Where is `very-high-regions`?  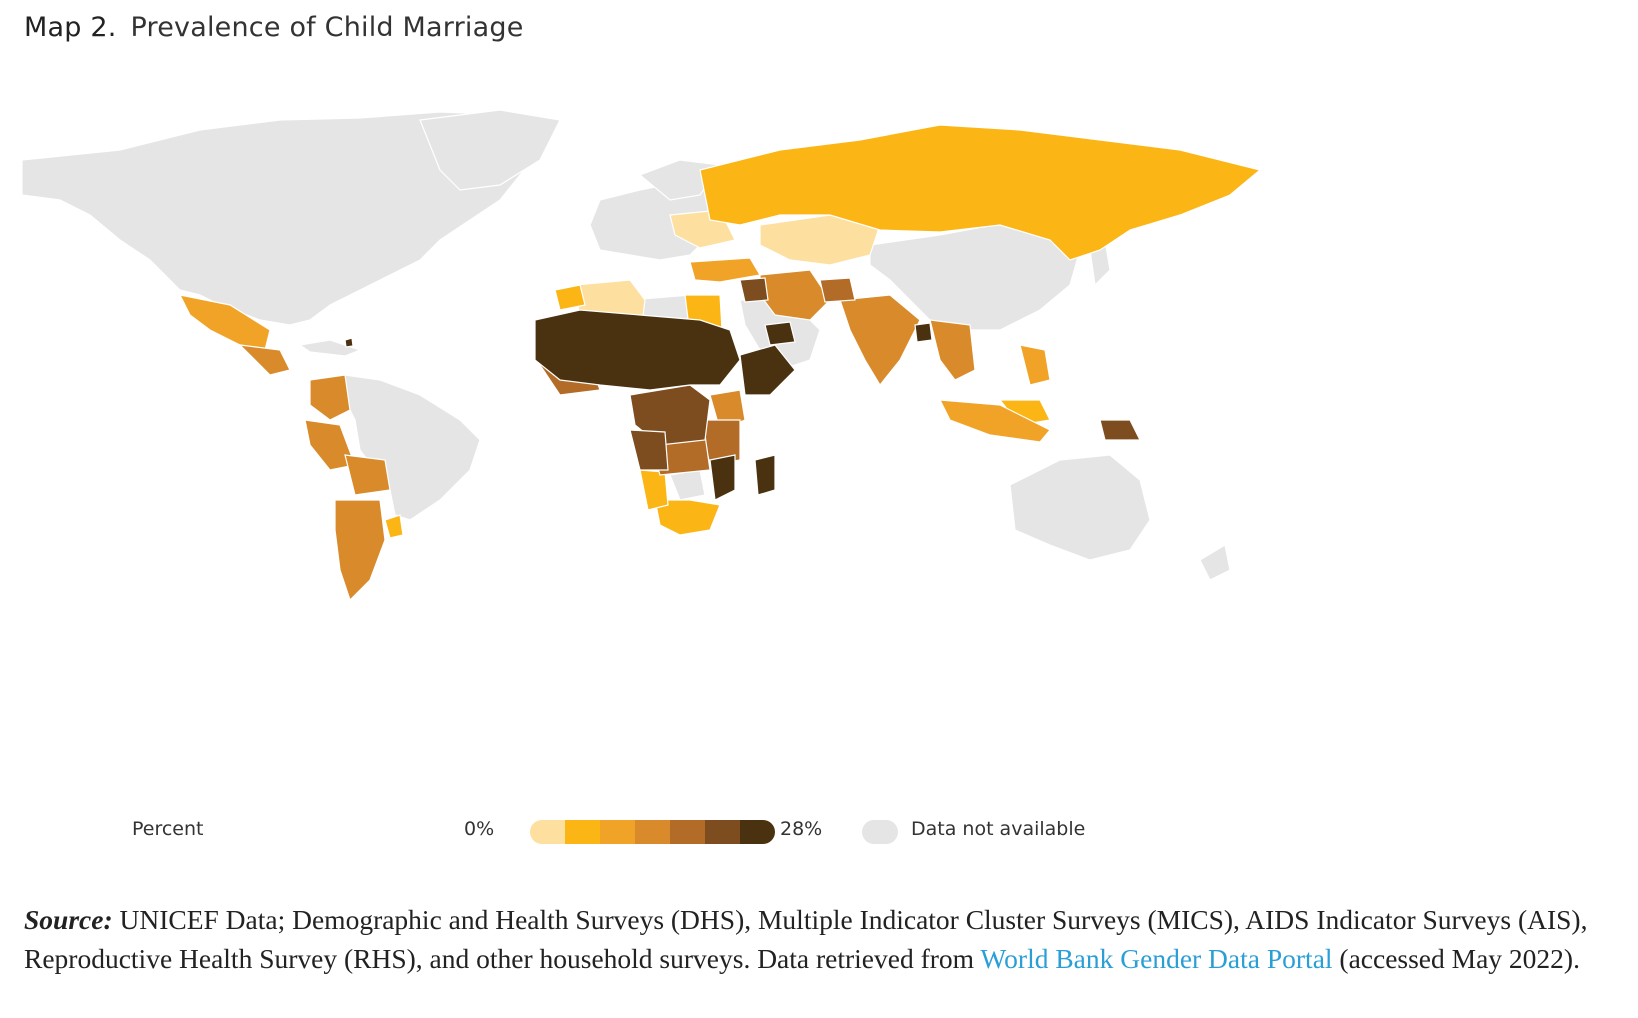
very-high-regions is located at coordinates (638, 405).